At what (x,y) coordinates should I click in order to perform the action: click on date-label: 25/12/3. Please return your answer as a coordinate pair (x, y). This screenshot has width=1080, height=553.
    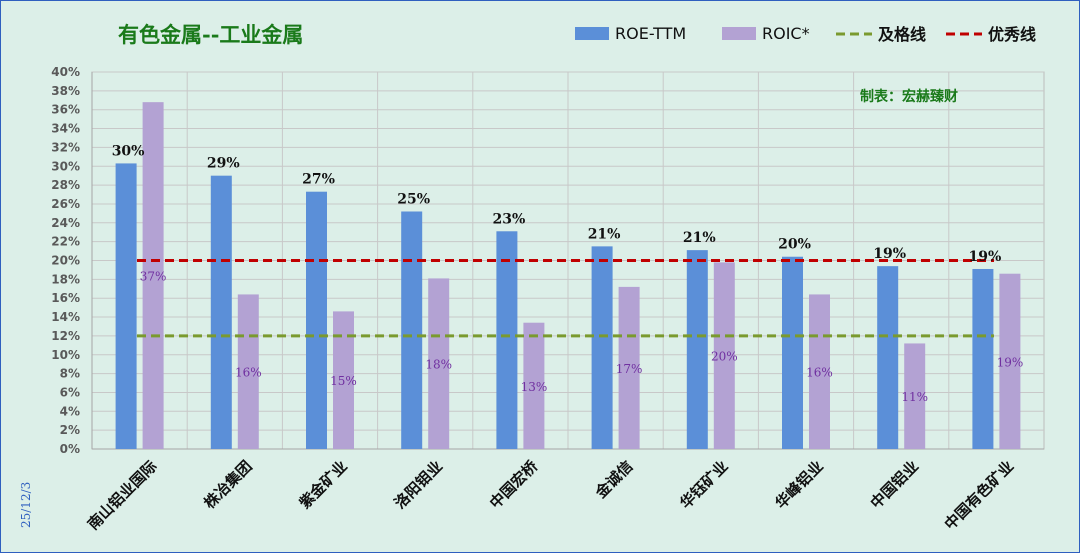
    Looking at the image, I should click on (26, 505).